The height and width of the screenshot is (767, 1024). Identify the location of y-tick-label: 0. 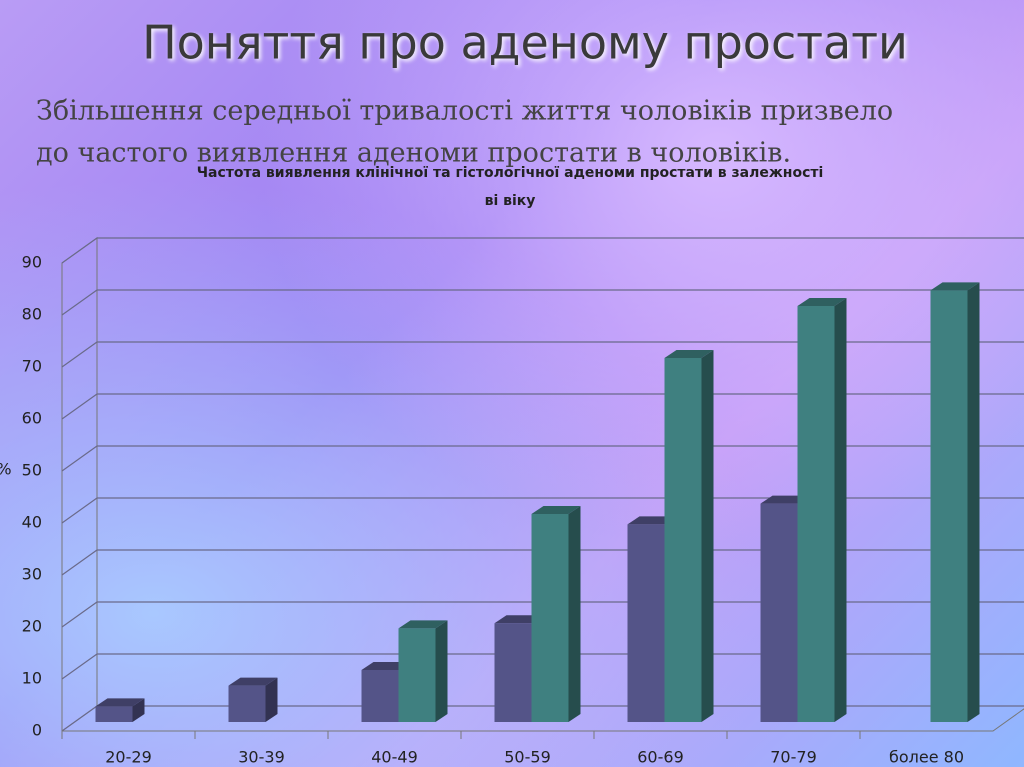
(37, 730).